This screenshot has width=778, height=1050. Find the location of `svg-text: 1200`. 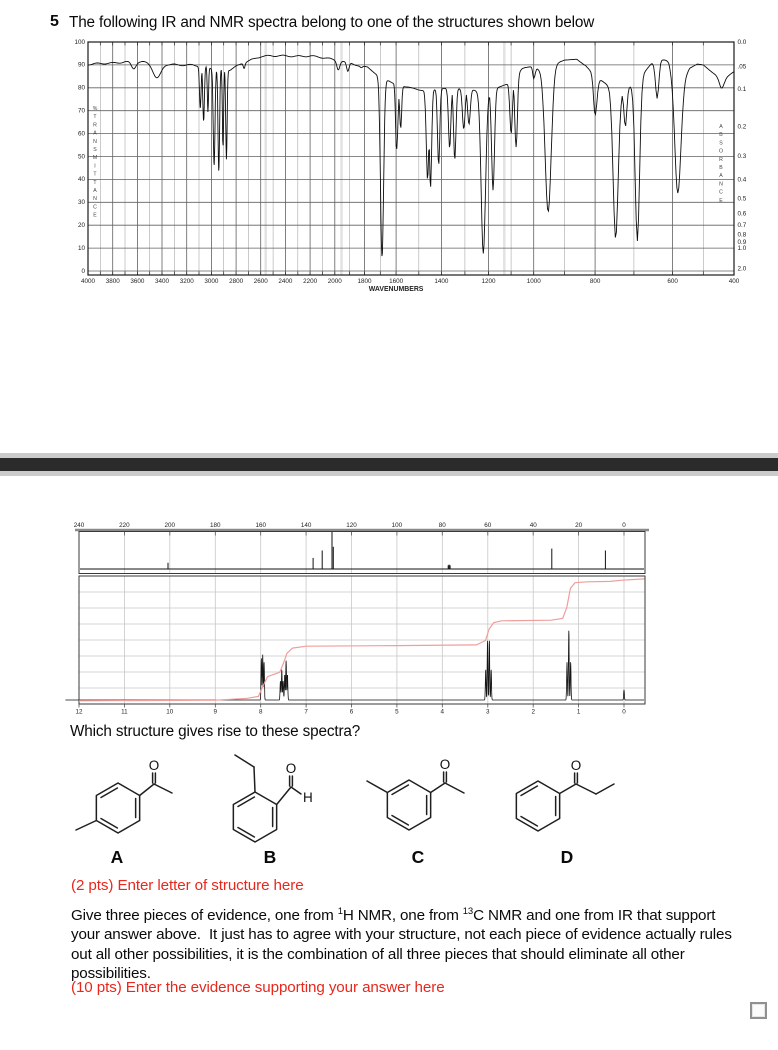

svg-text: 1200 is located at coordinates (488, 281).